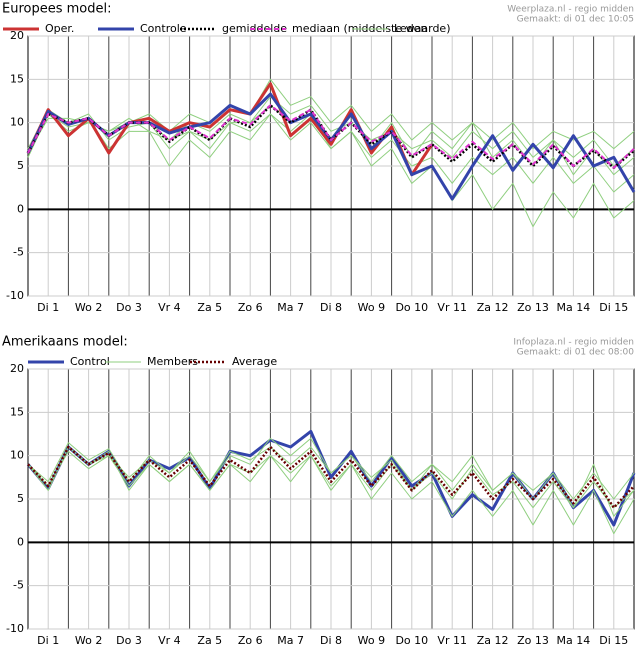 Image resolution: width=638 pixels, height=653 pixels. I want to click on source-text: Infoplaza.nl - regio midden, so click(573, 343).